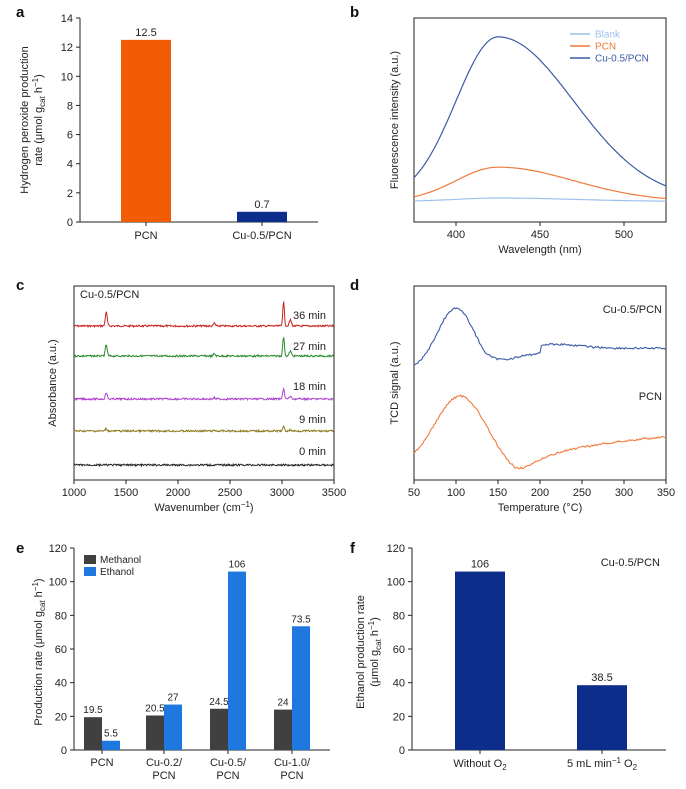 The width and height of the screenshot is (686, 789). What do you see at coordinates (456, 493) in the screenshot?
I see `x-tick-label: 100` at bounding box center [456, 493].